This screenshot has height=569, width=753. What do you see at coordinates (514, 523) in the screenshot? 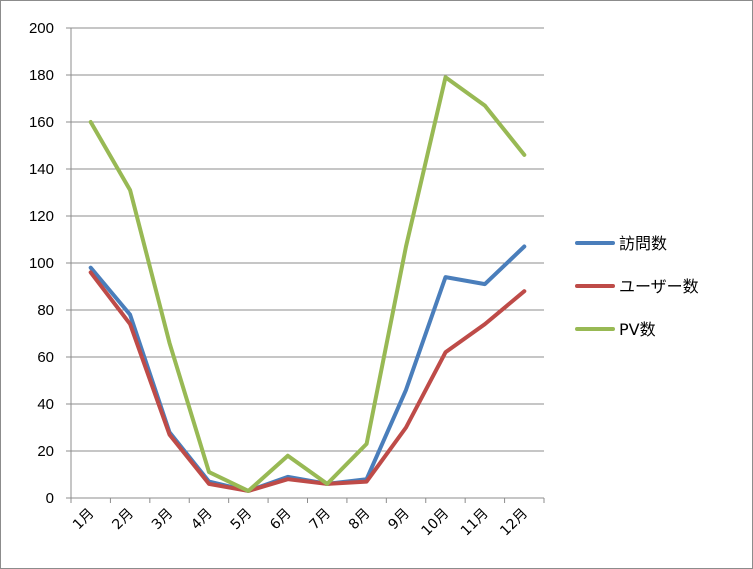
I see `x-tick-label: 12月` at bounding box center [514, 523].